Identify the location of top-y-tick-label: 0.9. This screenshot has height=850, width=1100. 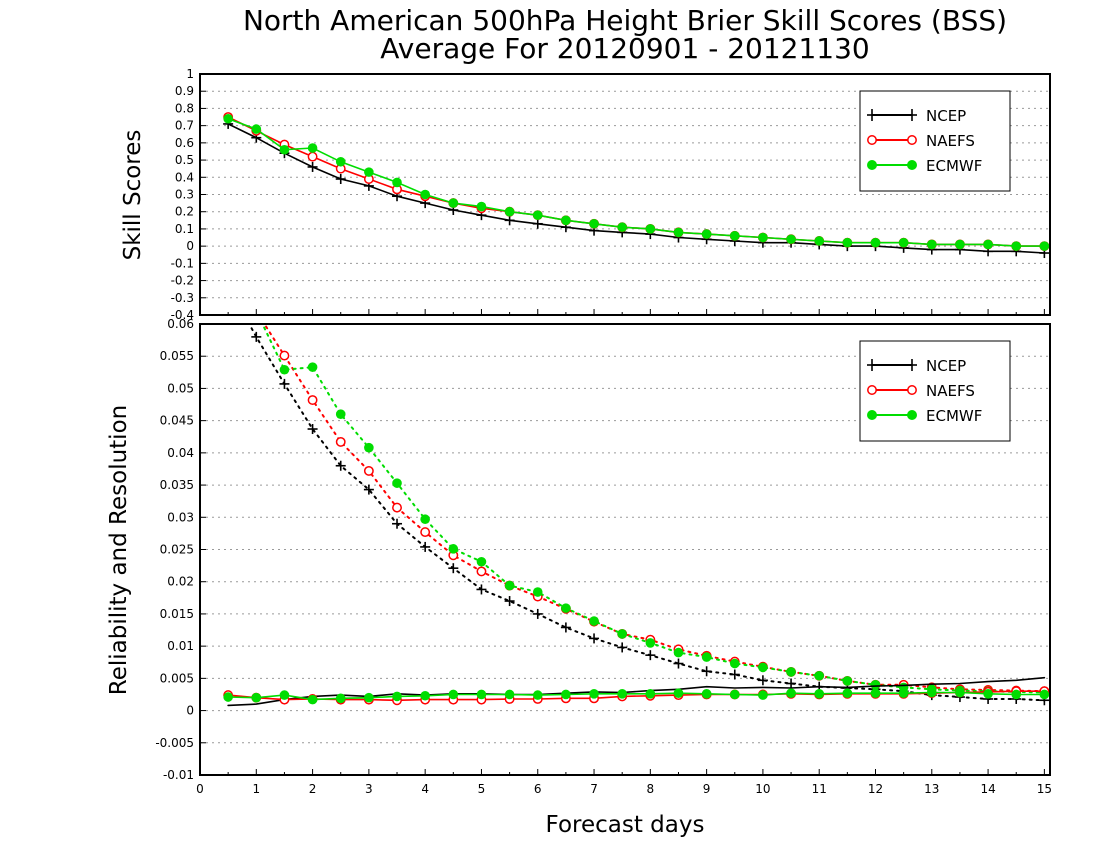
(184, 91).